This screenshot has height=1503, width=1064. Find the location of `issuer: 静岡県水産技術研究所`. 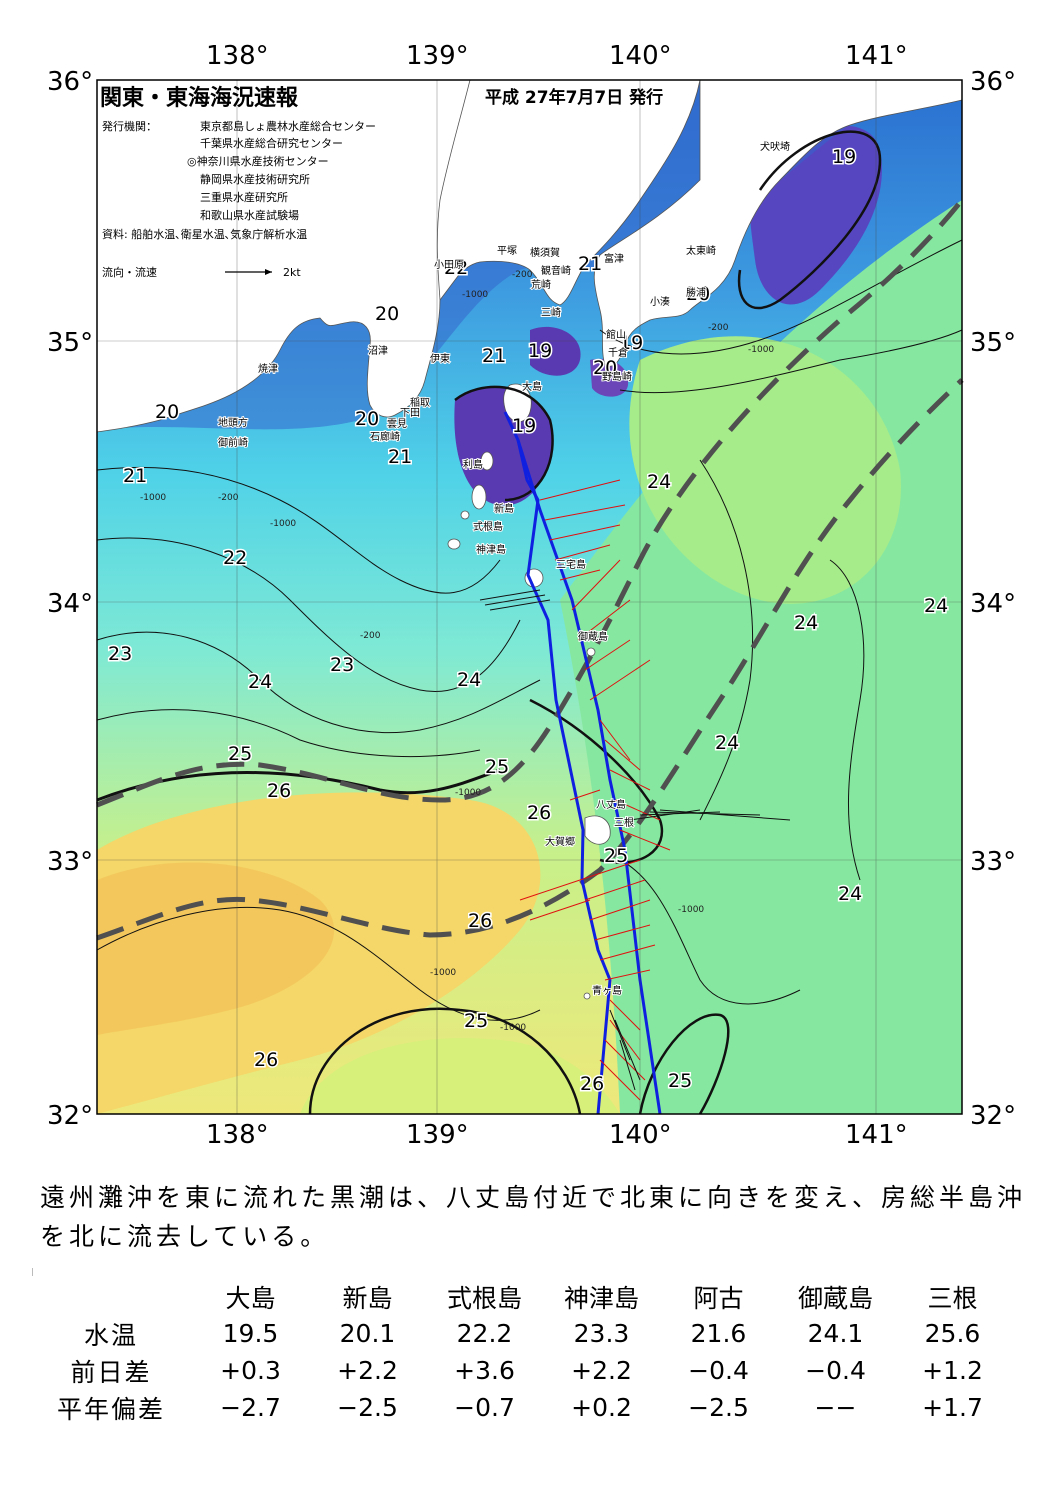

issuer: 静岡県水産技術研究所 is located at coordinates (255, 179).